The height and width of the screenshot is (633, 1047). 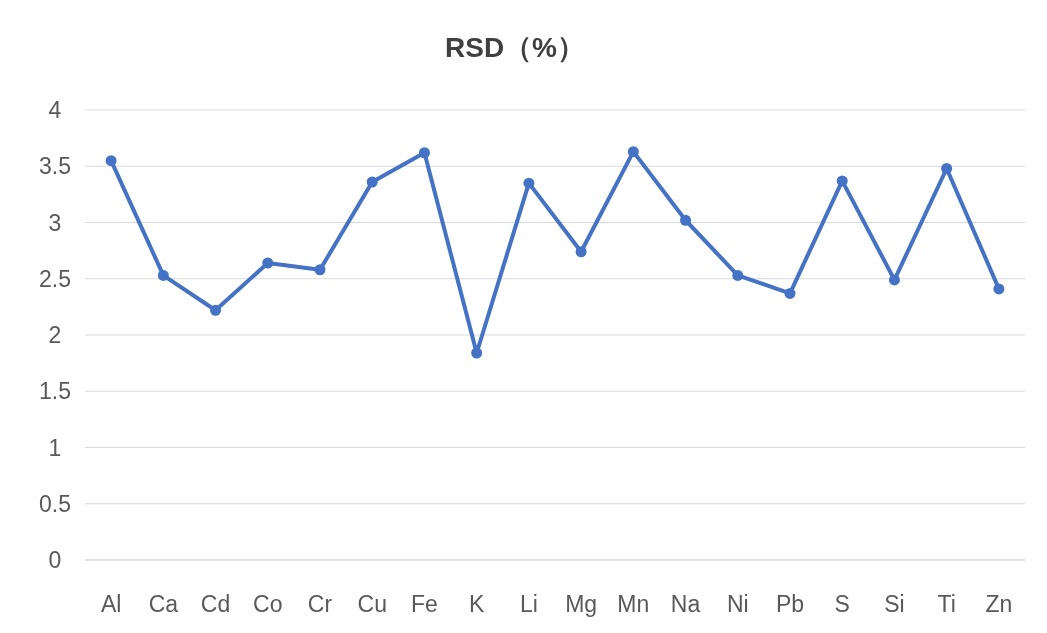 I want to click on y-tick-label: 1, so click(x=55, y=447).